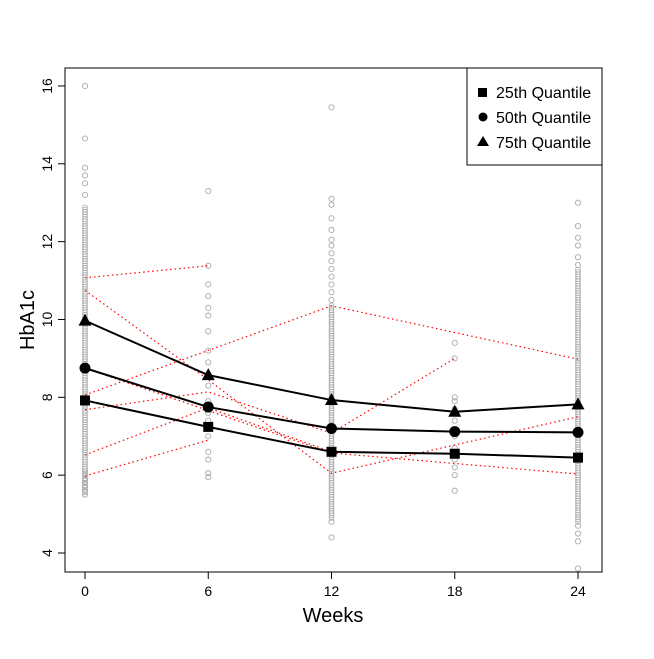  I want to click on x-tick-label: 0, so click(85, 591).